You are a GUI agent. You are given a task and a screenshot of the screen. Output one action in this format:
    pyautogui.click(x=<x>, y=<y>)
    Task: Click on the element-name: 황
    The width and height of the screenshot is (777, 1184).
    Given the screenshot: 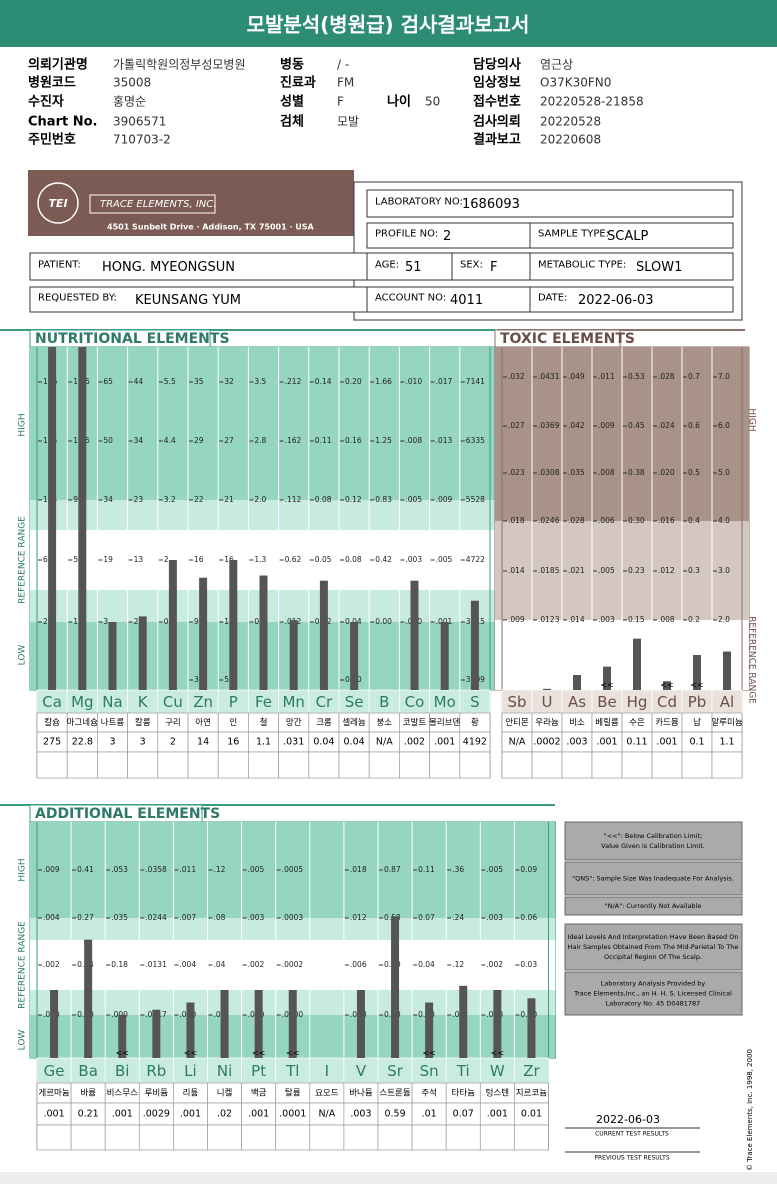 What is the action you would take?
    pyautogui.click(x=475, y=722)
    